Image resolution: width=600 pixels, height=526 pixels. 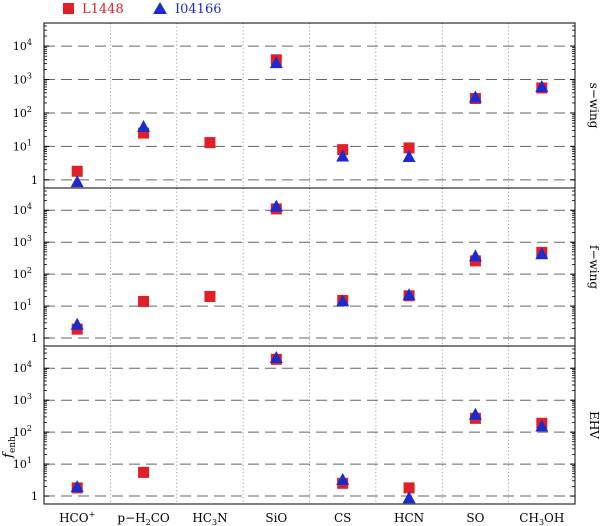 What do you see at coordinates (103, 9) in the screenshot?
I see `legend-label-l1448: L1448` at bounding box center [103, 9].